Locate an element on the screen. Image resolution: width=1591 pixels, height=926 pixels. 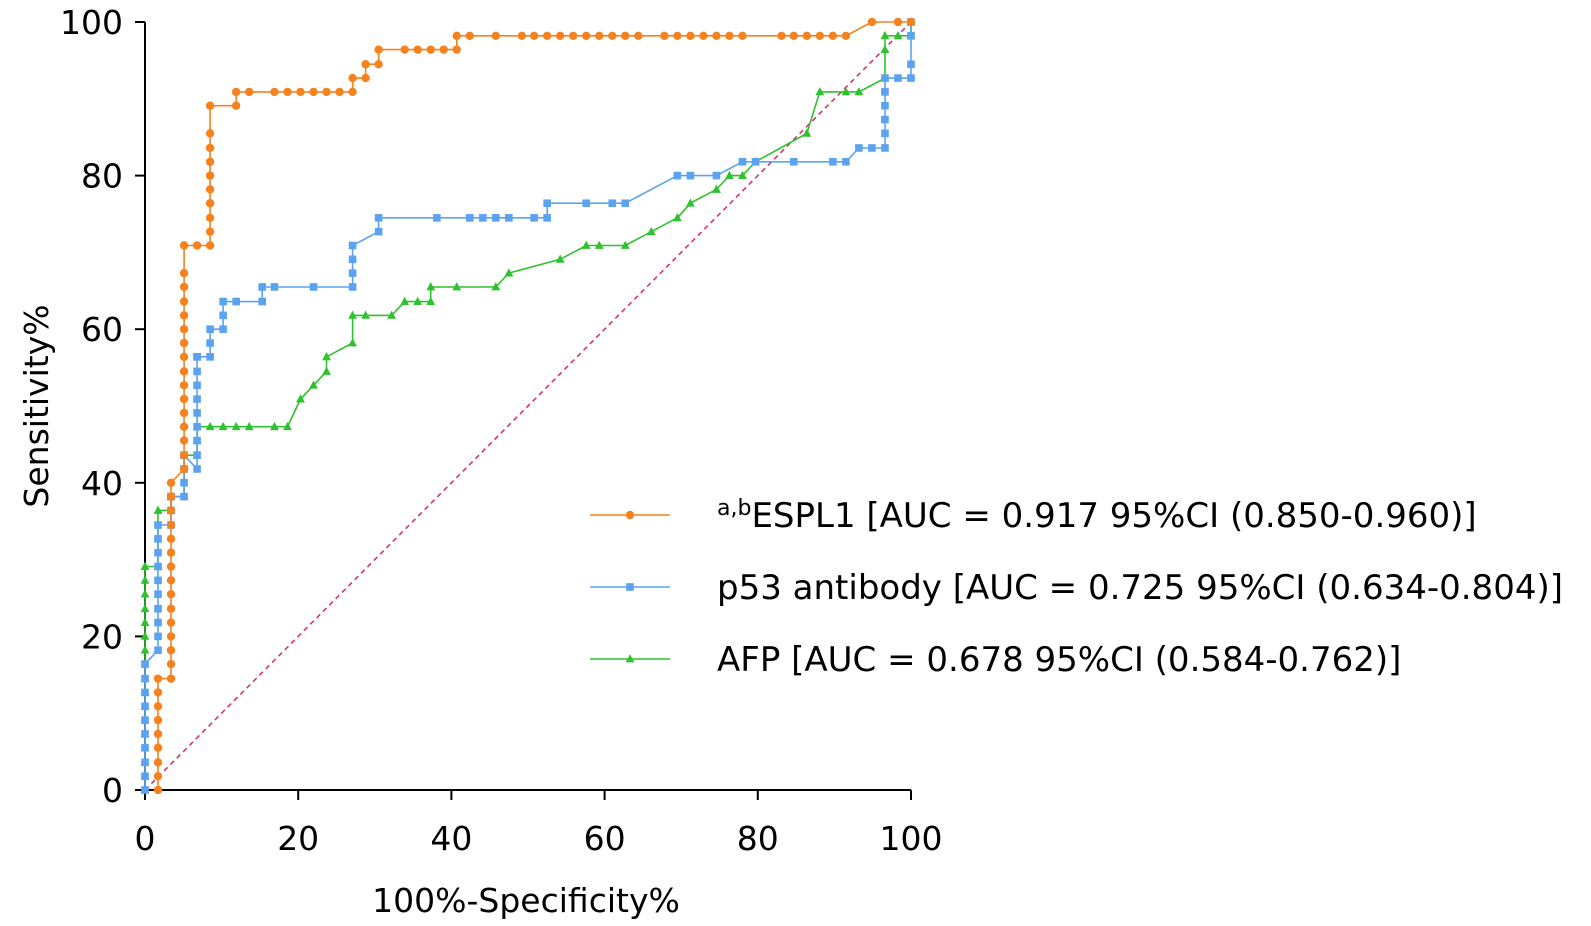
x-axis-label: 100%-Specificity% is located at coordinates (526, 900).